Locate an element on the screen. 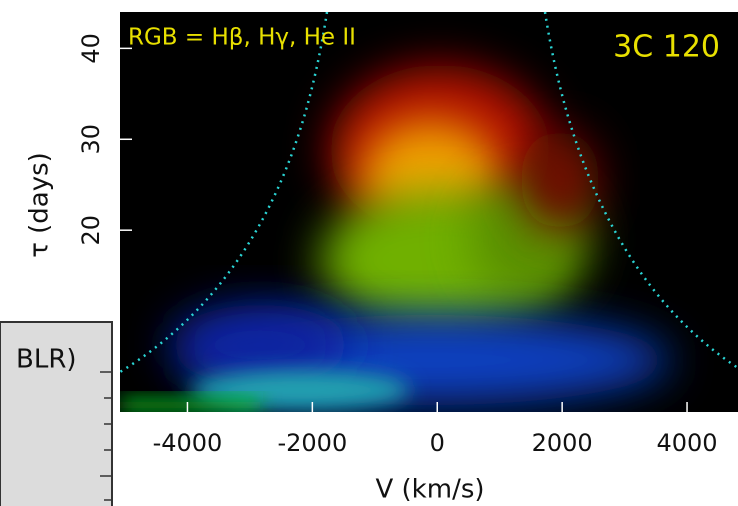  side-panel: BLR) is located at coordinates (56, 413).